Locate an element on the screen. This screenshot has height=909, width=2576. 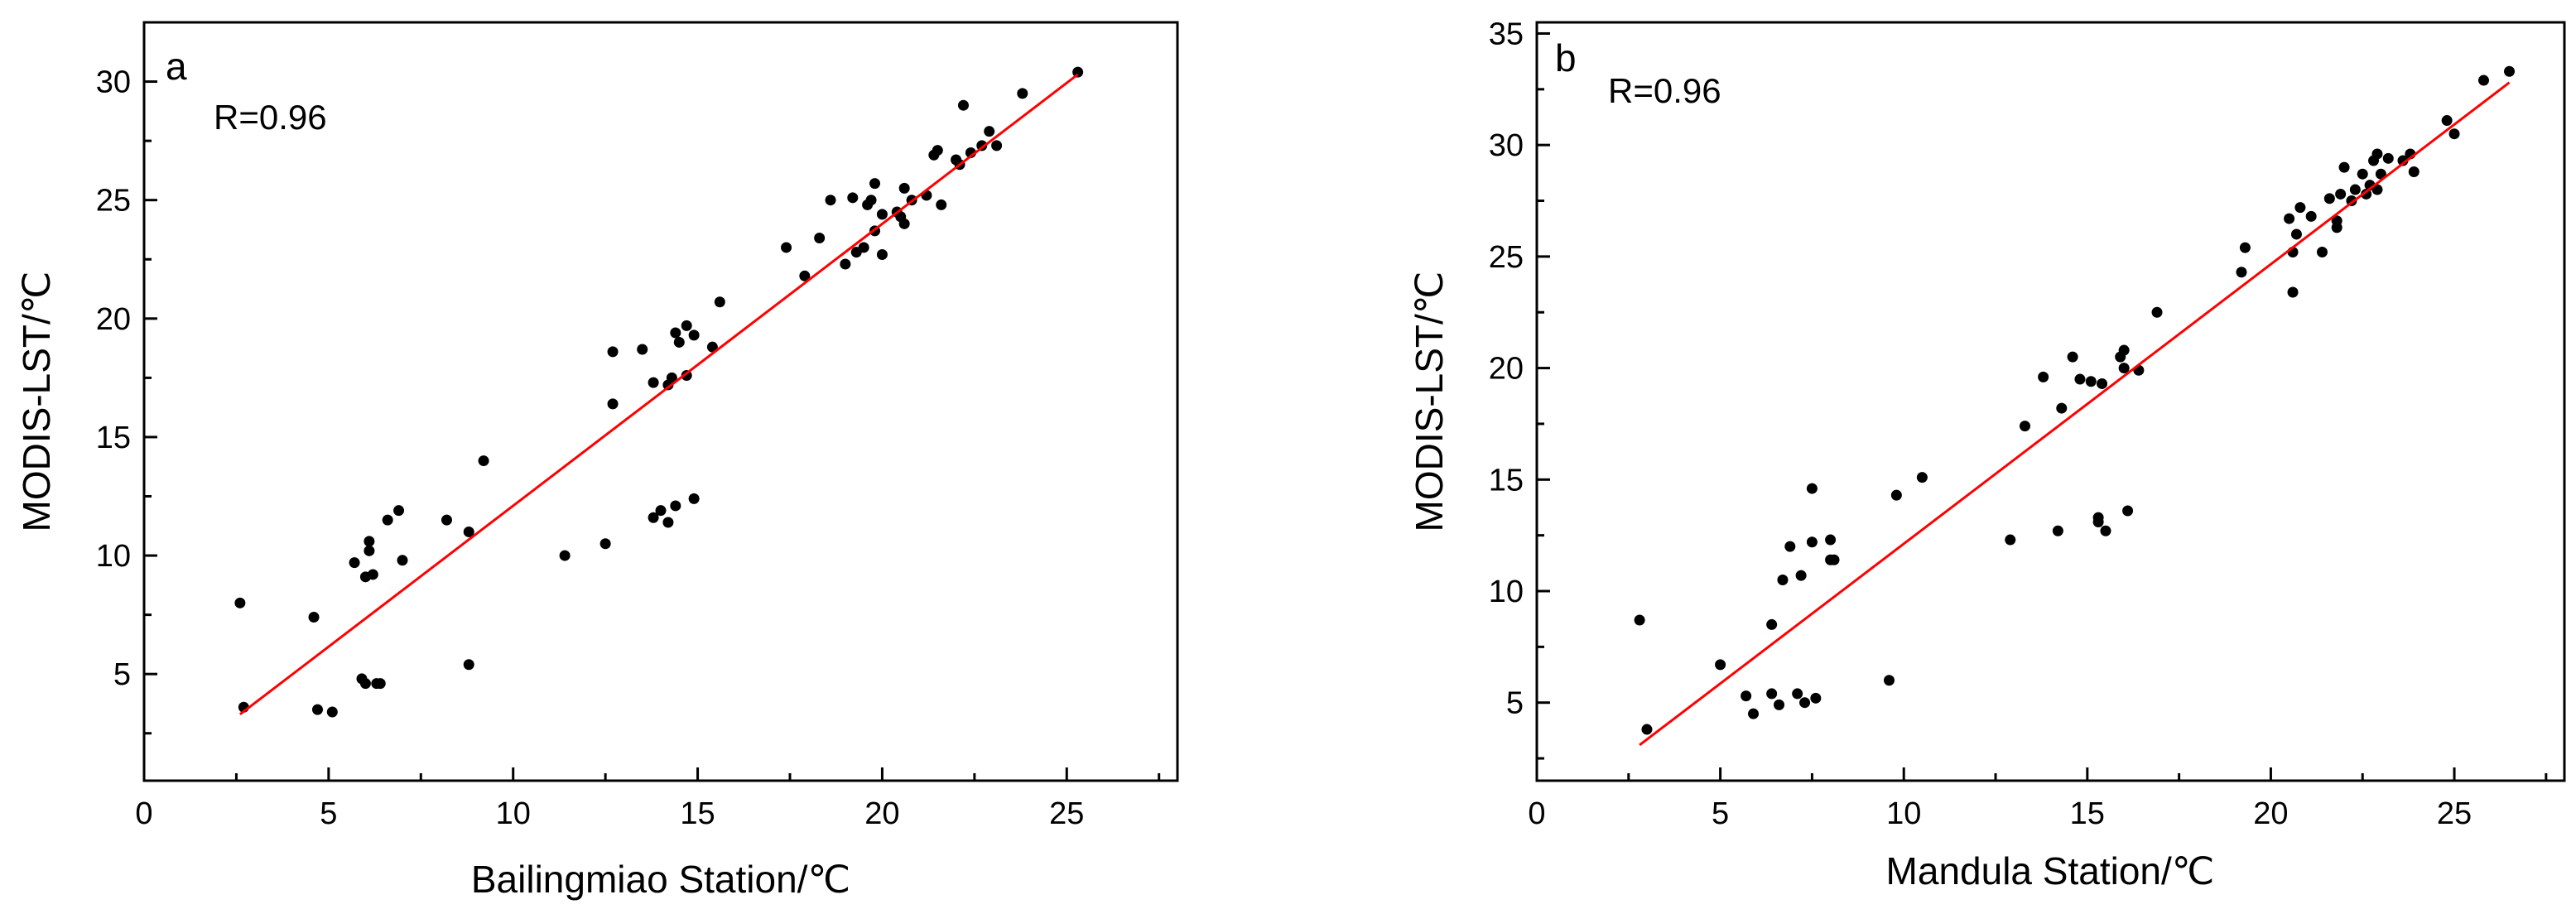
r-annotation-b: R=0.96 is located at coordinates (1664, 90).